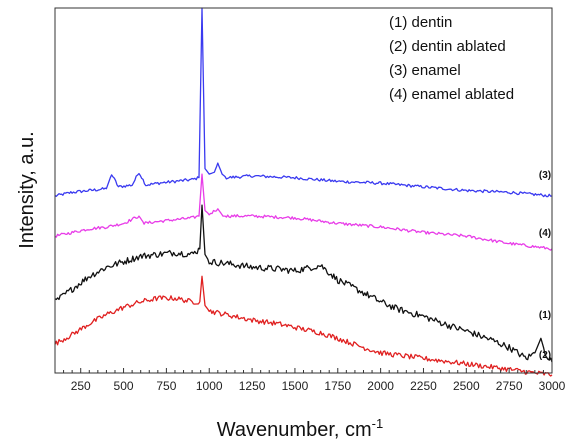  Describe the element at coordinates (545, 265) in the screenshot. I see `series-tags: (3) (4) (1) (2)` at that location.